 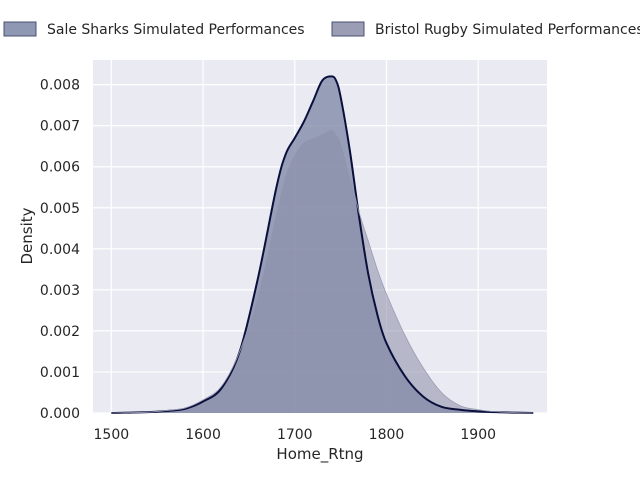 I want to click on sale-sharks-legend-label: Sale Sharks Simulated Performances, so click(x=176, y=30).